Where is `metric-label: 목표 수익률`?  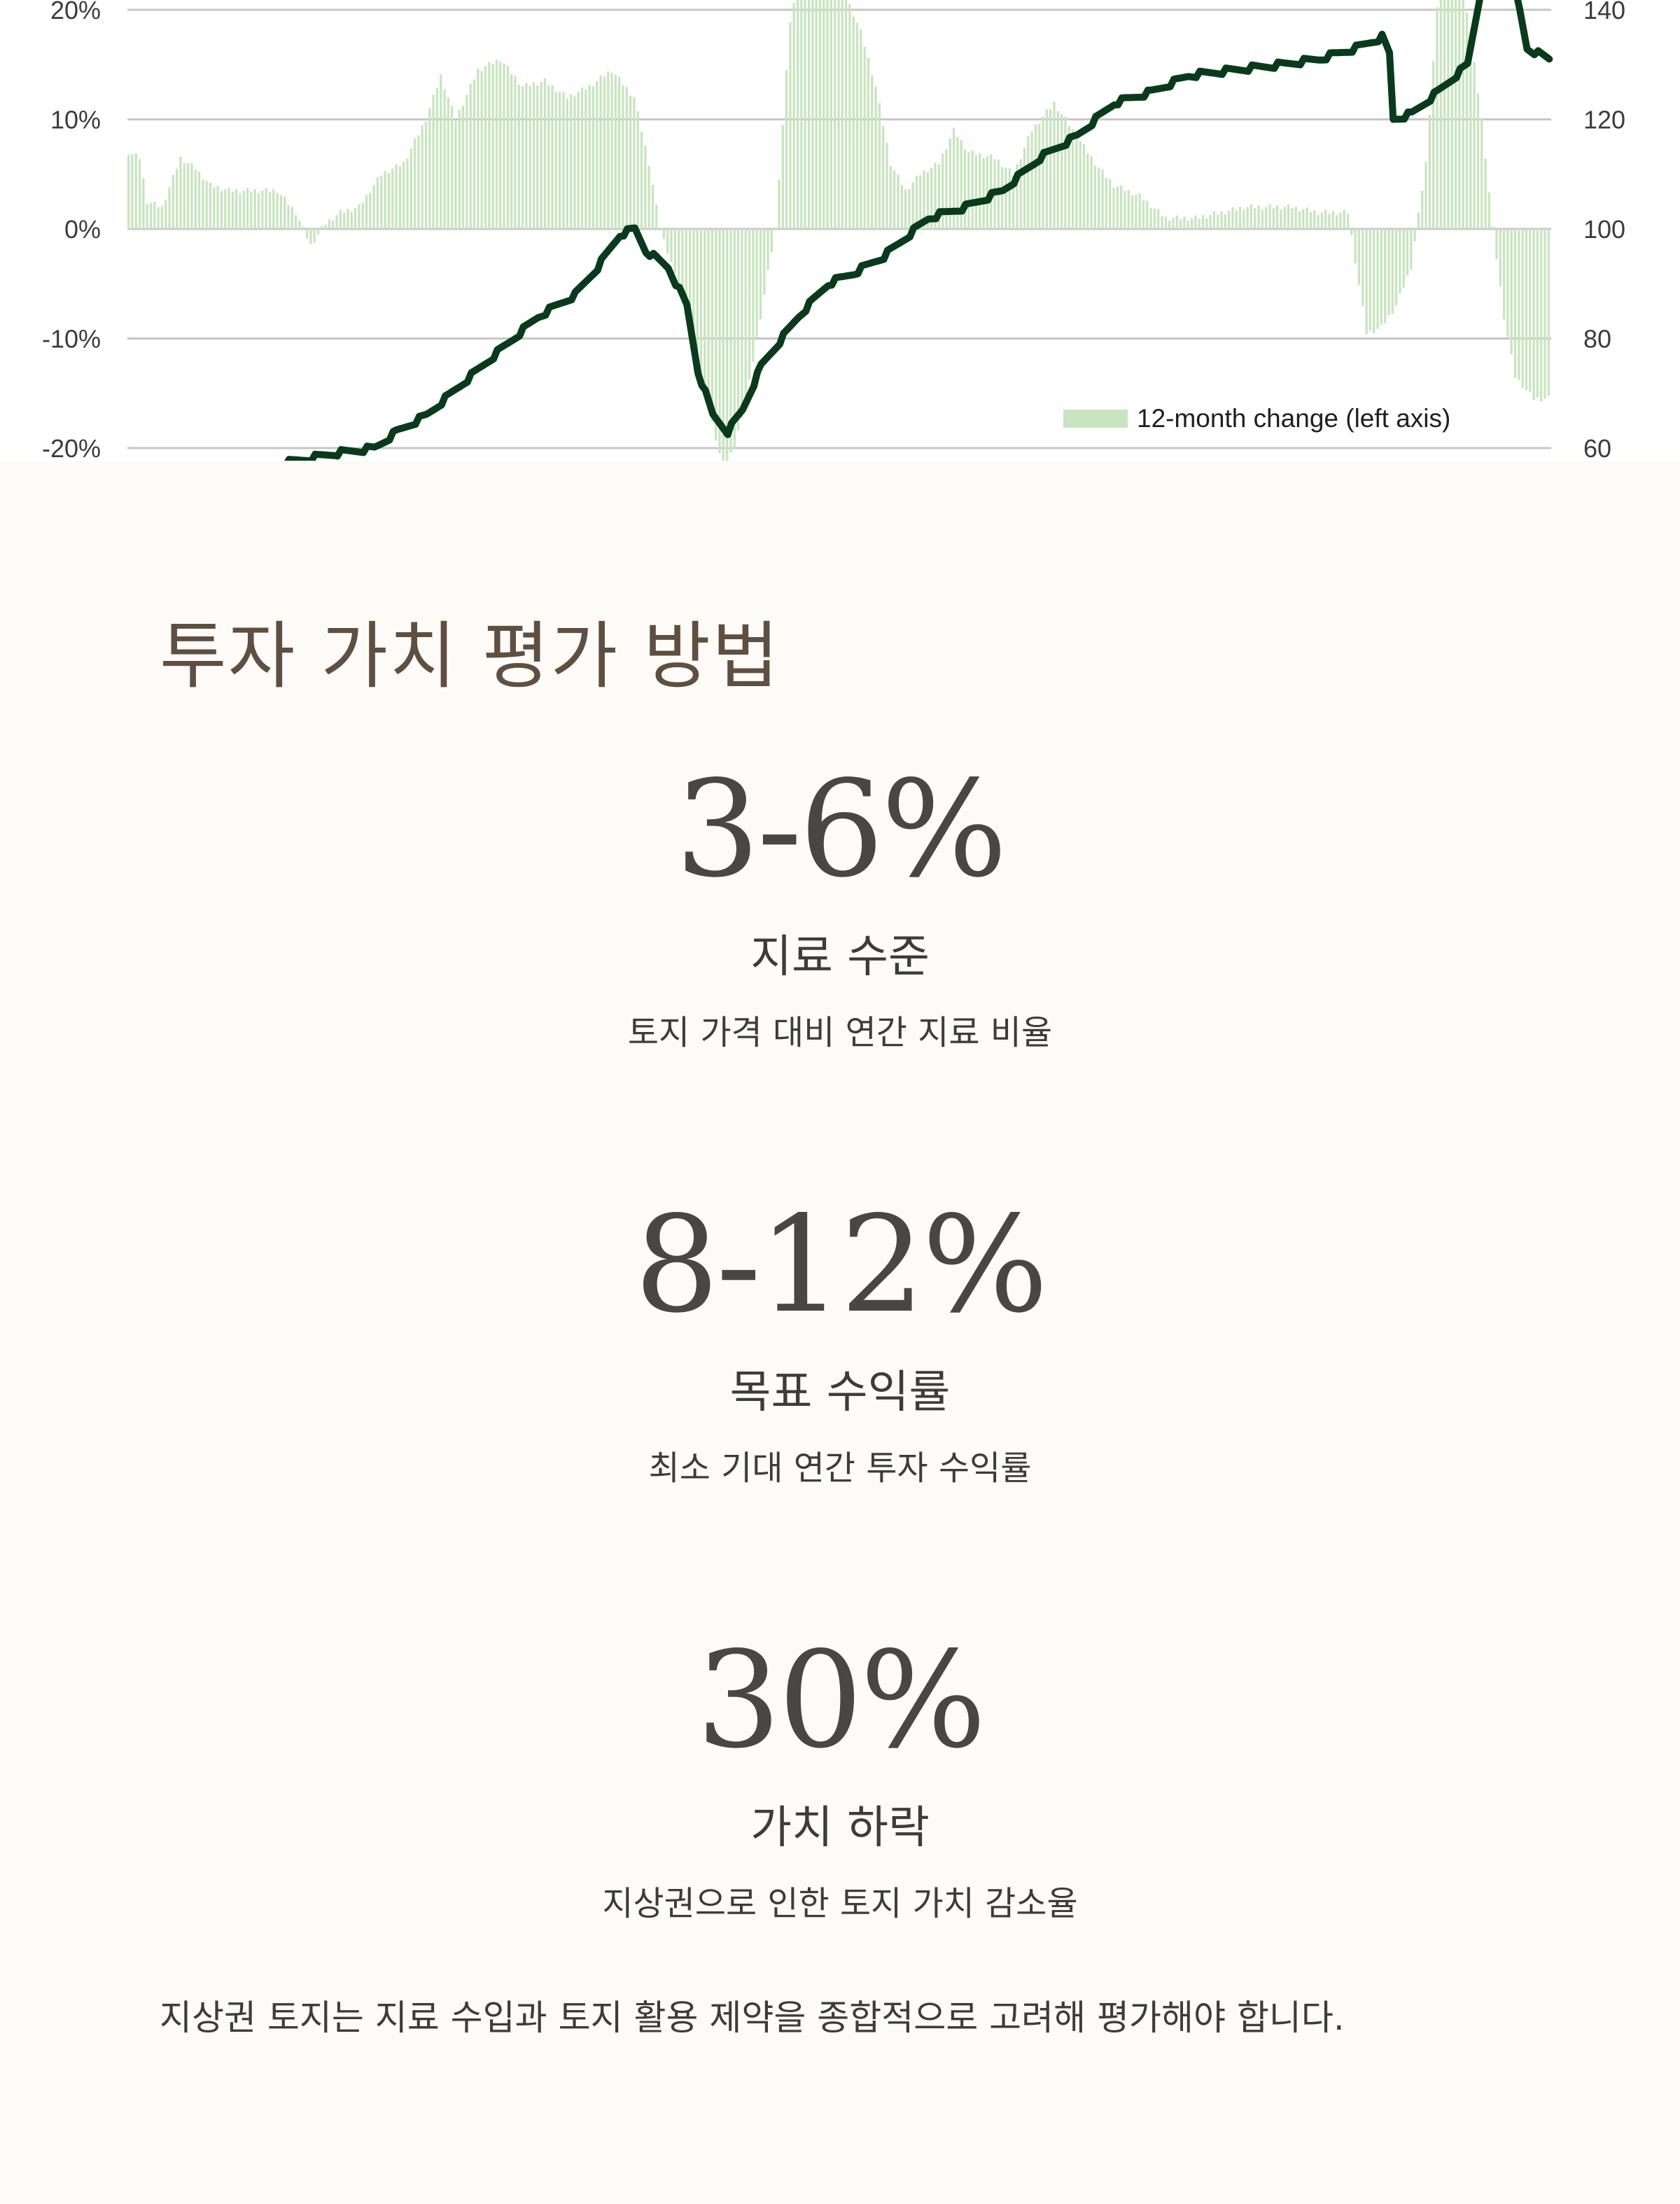
metric-label: 목표 수익률 is located at coordinates (840, 1392).